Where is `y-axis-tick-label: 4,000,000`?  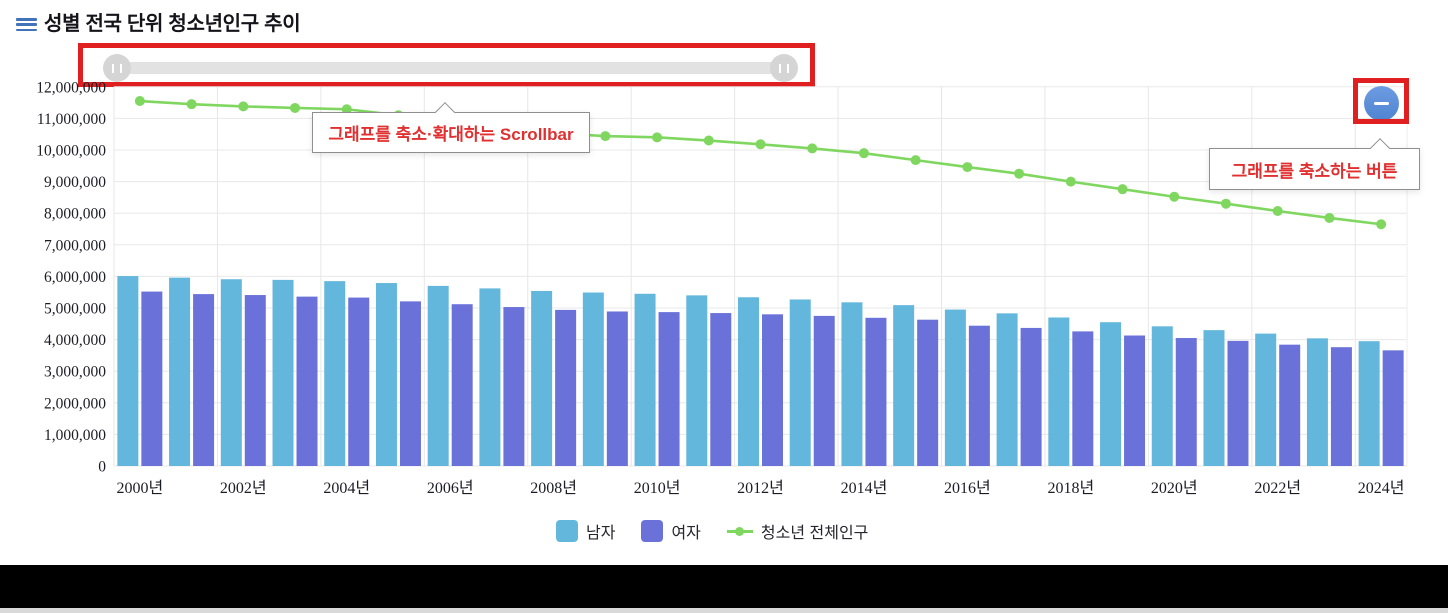 y-axis-tick-label: 4,000,000 is located at coordinates (75, 340).